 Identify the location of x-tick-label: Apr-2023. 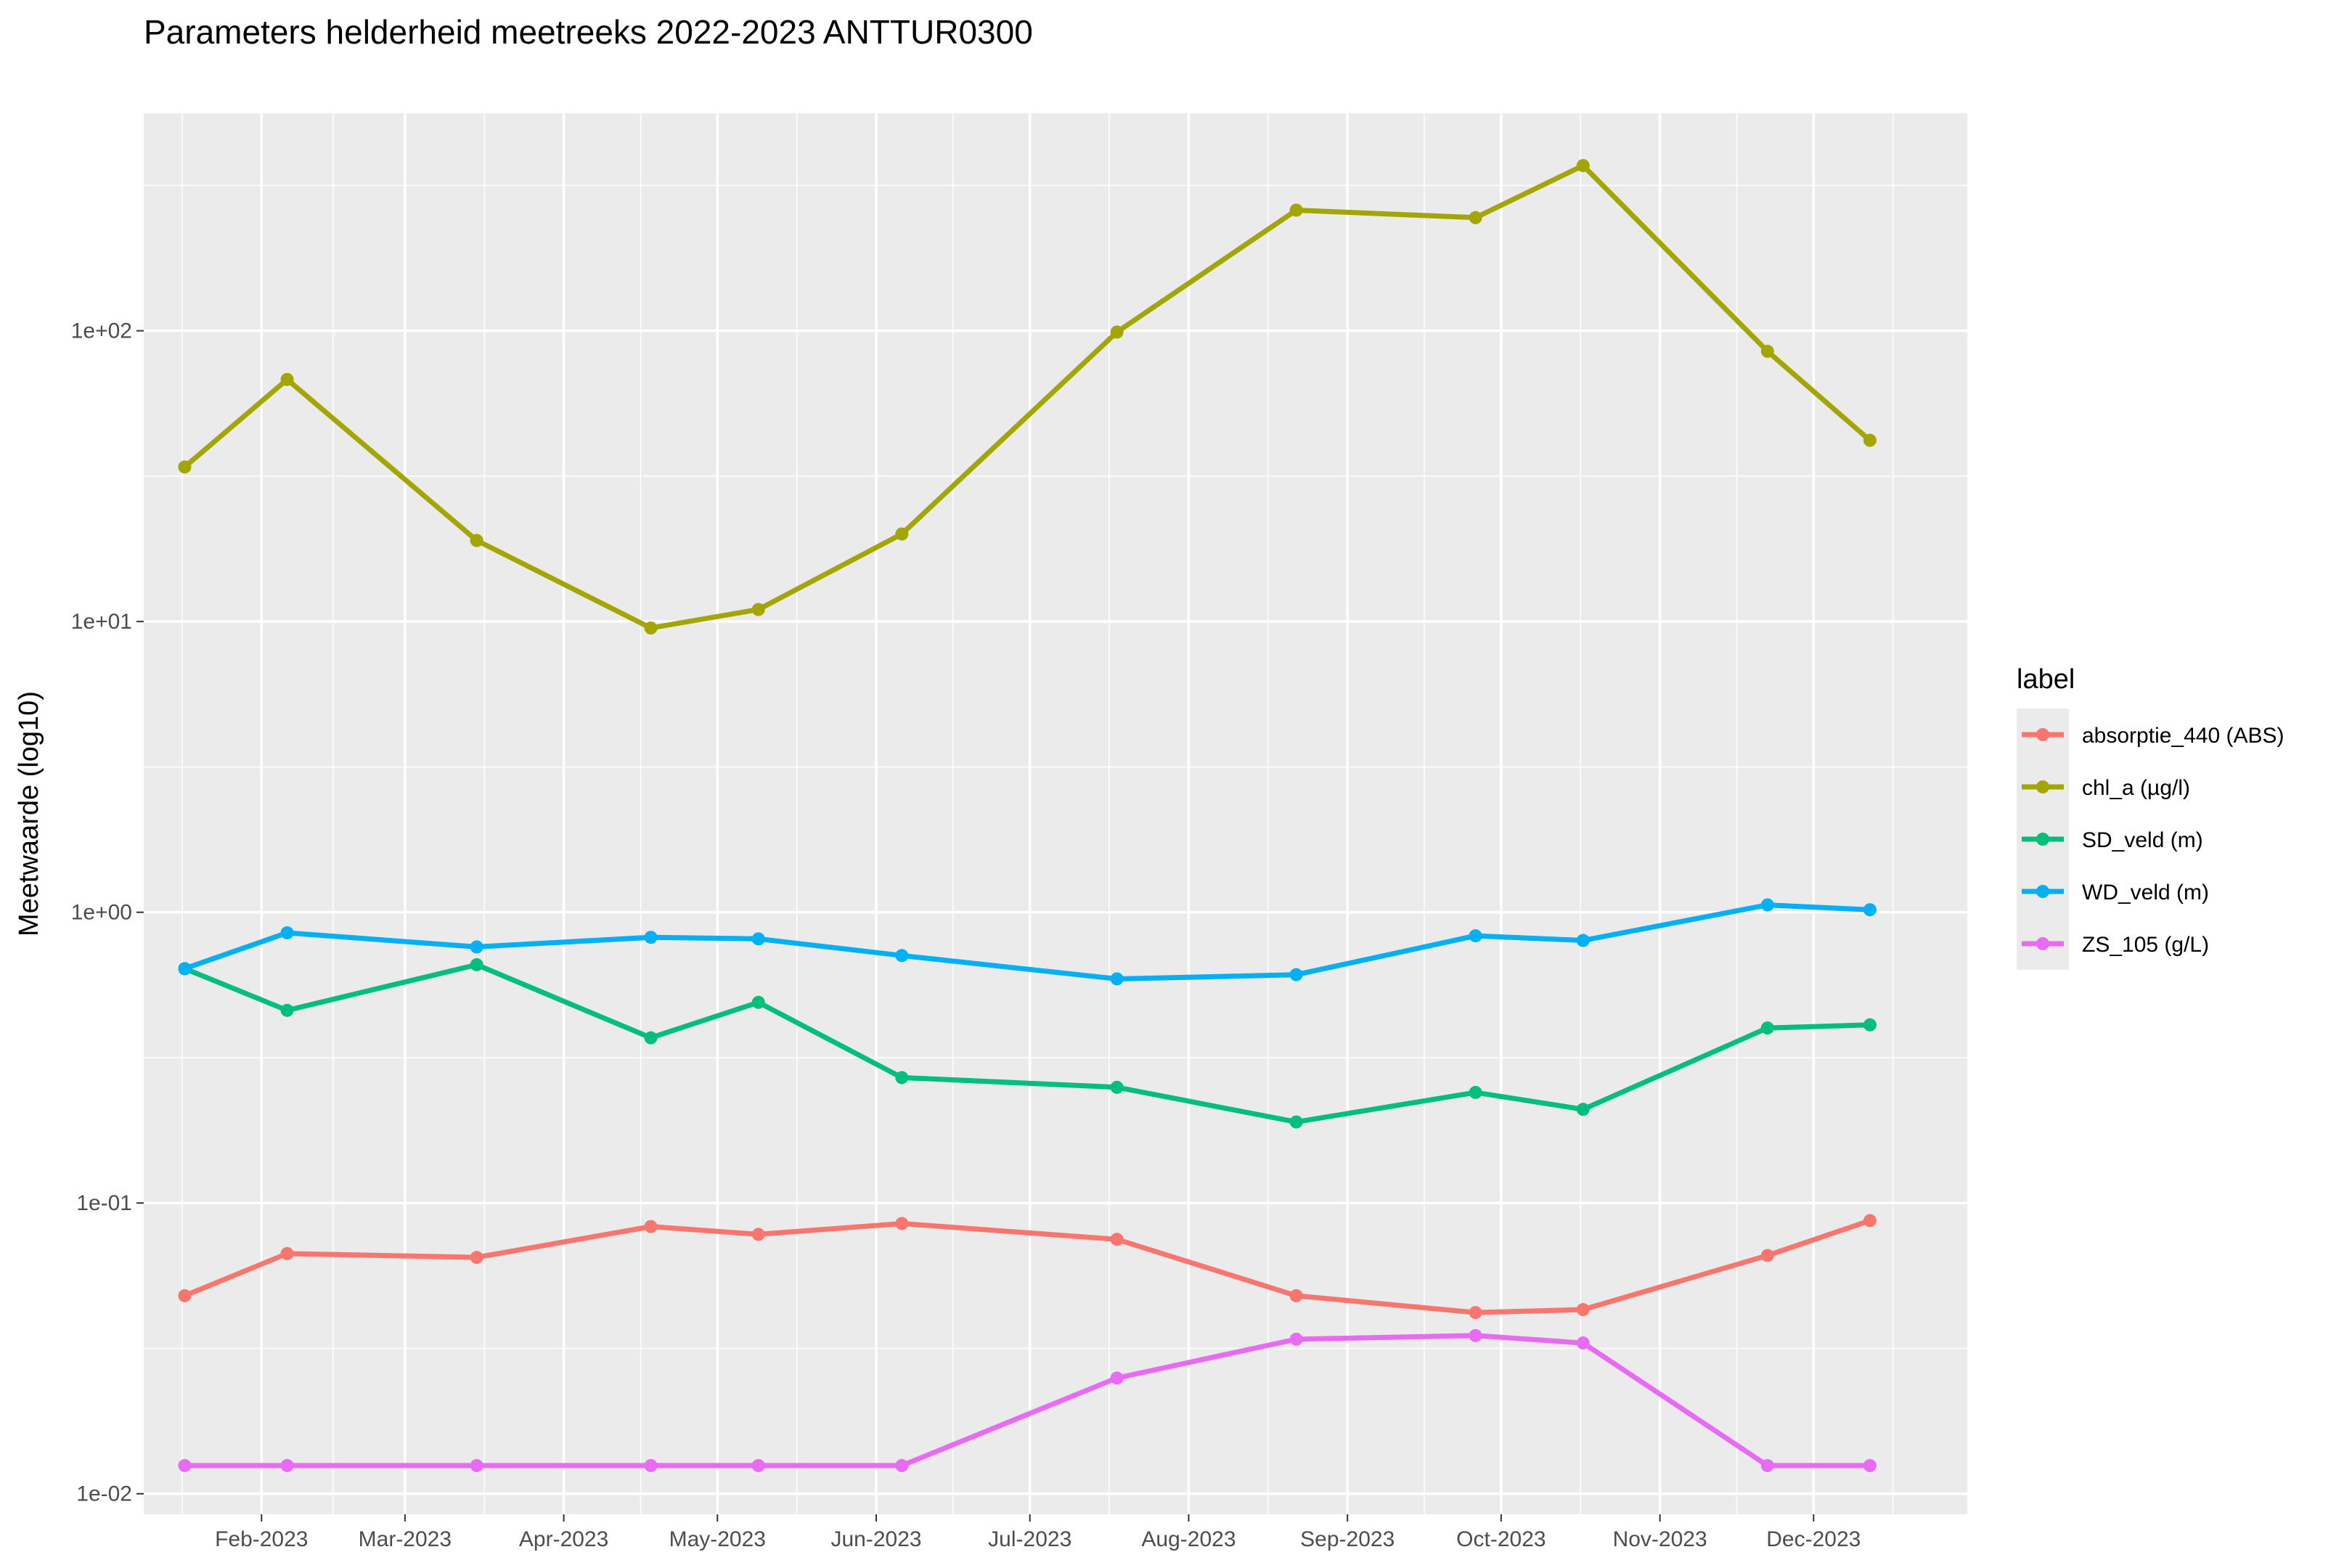
(563, 1539).